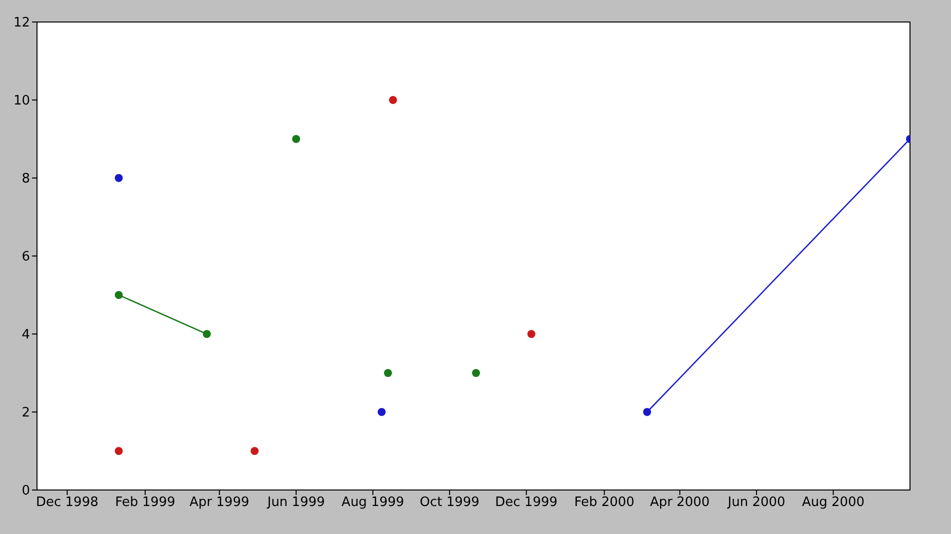 The image size is (951, 534). I want to click on y-tick-label: 6, so click(26, 257).